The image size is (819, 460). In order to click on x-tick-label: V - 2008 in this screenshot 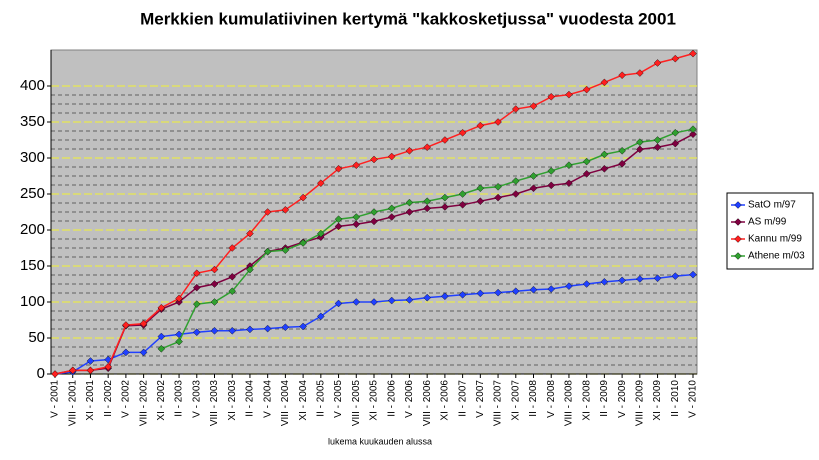, I will do `click(551, 399)`.